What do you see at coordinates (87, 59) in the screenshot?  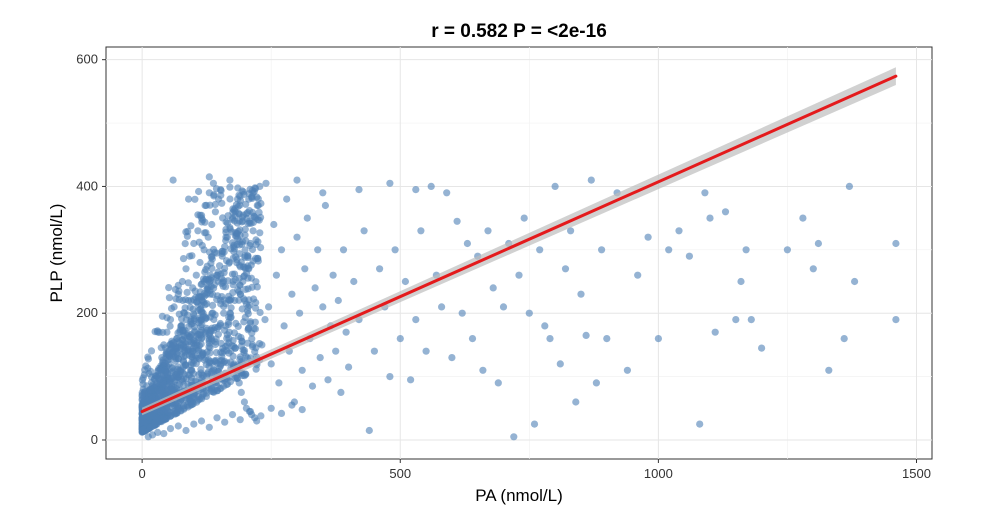 I see `y-tick-label: 600` at bounding box center [87, 59].